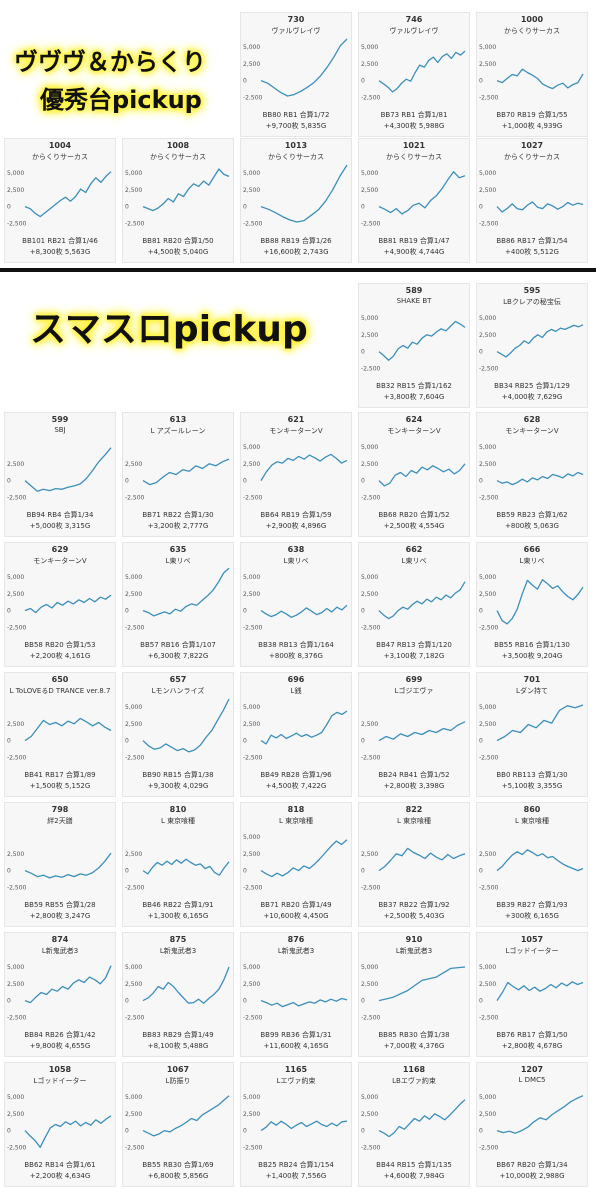 This screenshot has width=596, height=1199. Describe the element at coordinates (532, 775) in the screenshot. I see `bonus-stats: BB0 RB113 合算1/30` at that location.